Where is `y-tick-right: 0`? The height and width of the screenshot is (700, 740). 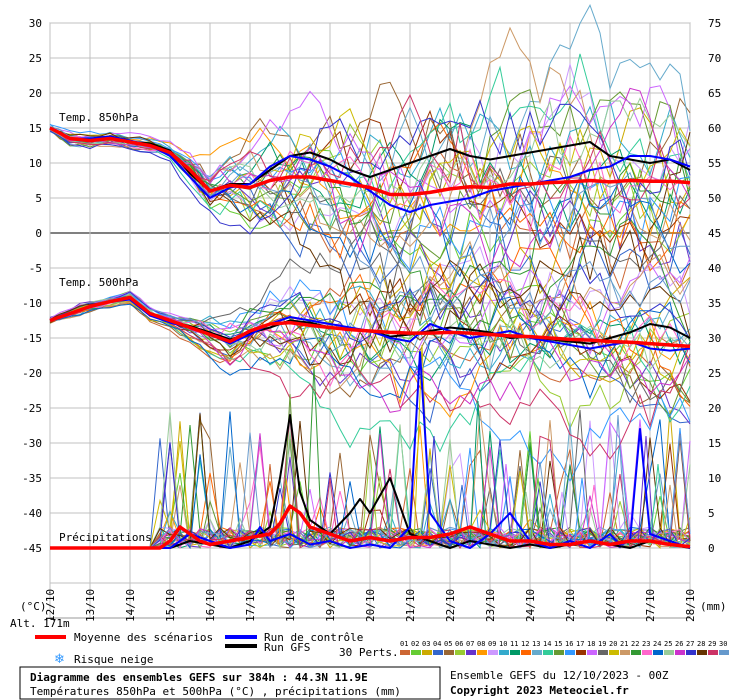 y-tick-right: 0 is located at coordinates (711, 548).